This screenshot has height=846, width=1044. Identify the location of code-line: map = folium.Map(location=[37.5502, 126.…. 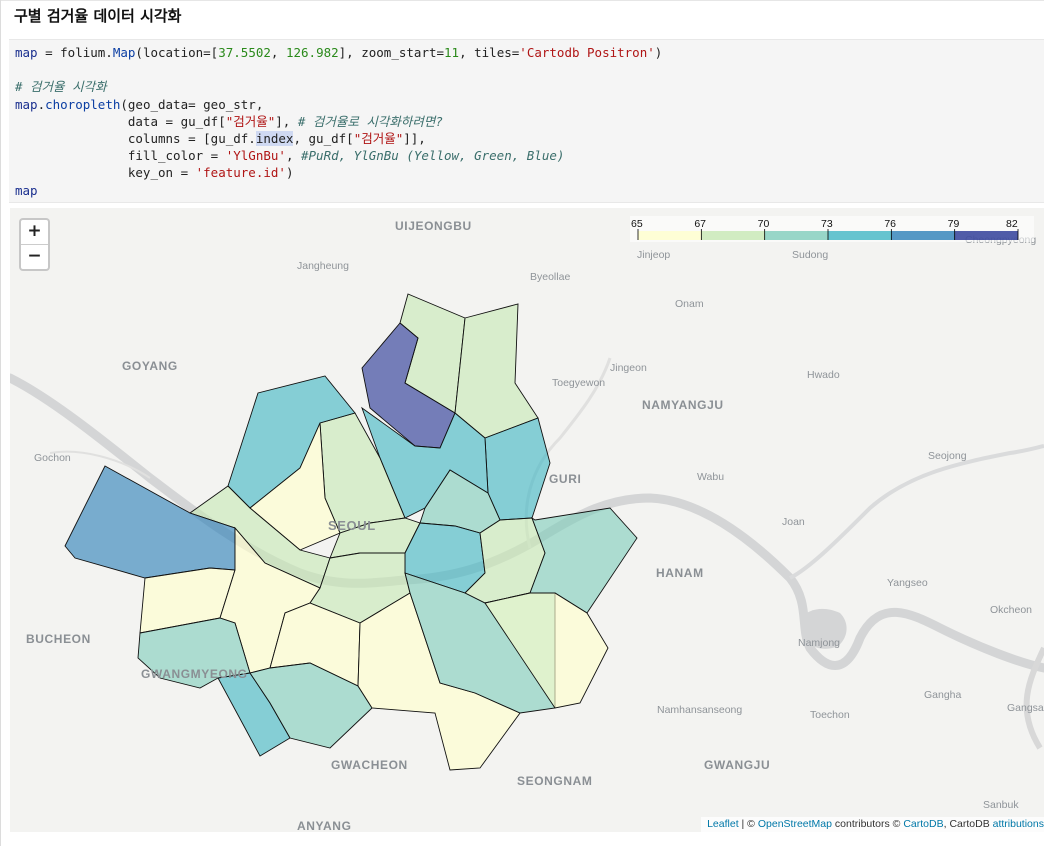
(529, 52).